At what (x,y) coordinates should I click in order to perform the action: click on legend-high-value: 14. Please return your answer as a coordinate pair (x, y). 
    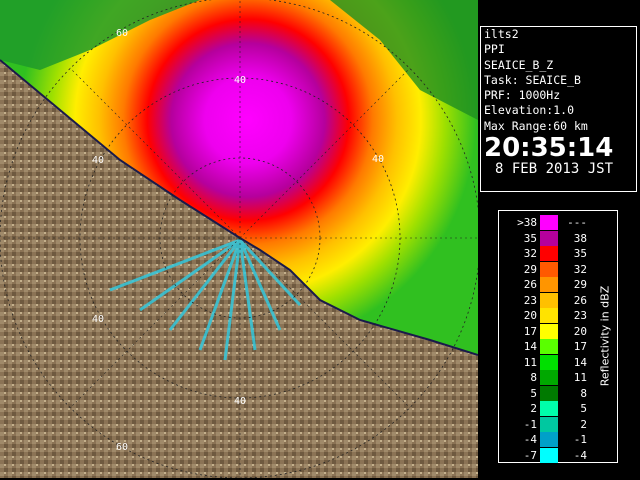
    Looking at the image, I should click on (580, 362).